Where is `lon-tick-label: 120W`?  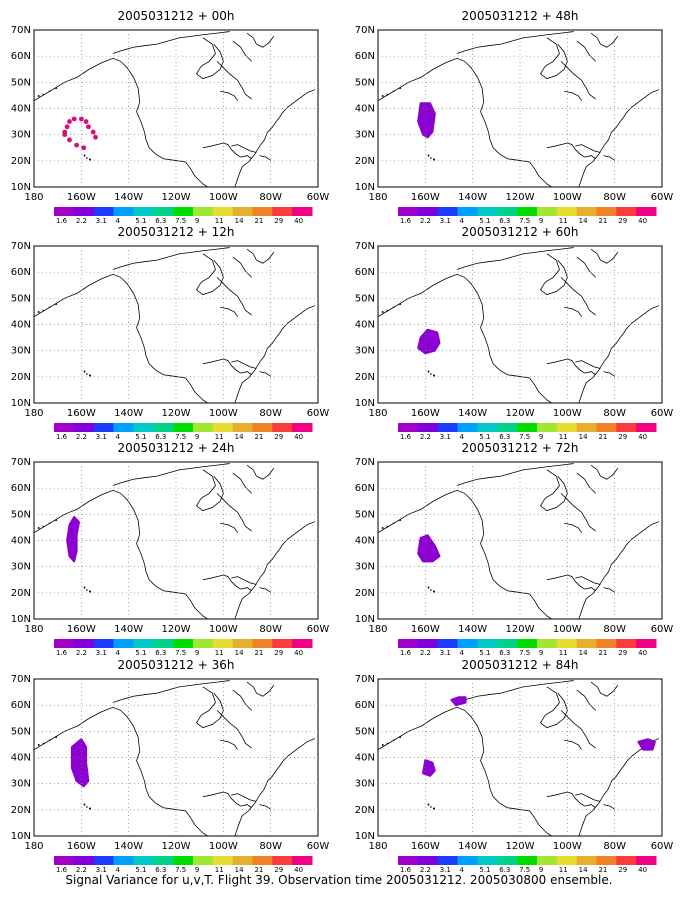
lon-tick-label: 120W is located at coordinates (176, 413).